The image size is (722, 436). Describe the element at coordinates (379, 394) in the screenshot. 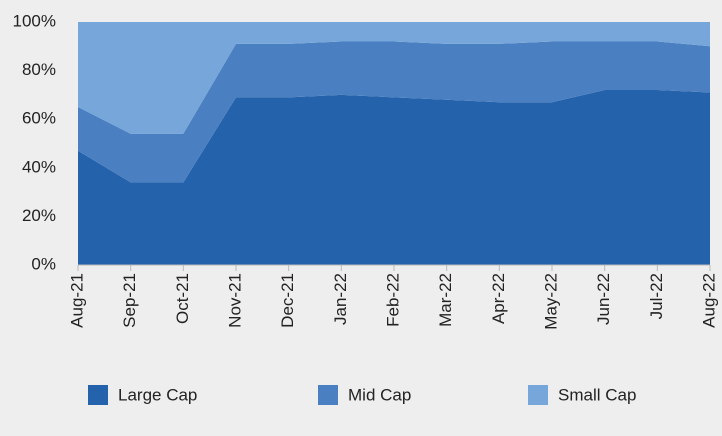

I see `legend-label: Mid Cap` at that location.